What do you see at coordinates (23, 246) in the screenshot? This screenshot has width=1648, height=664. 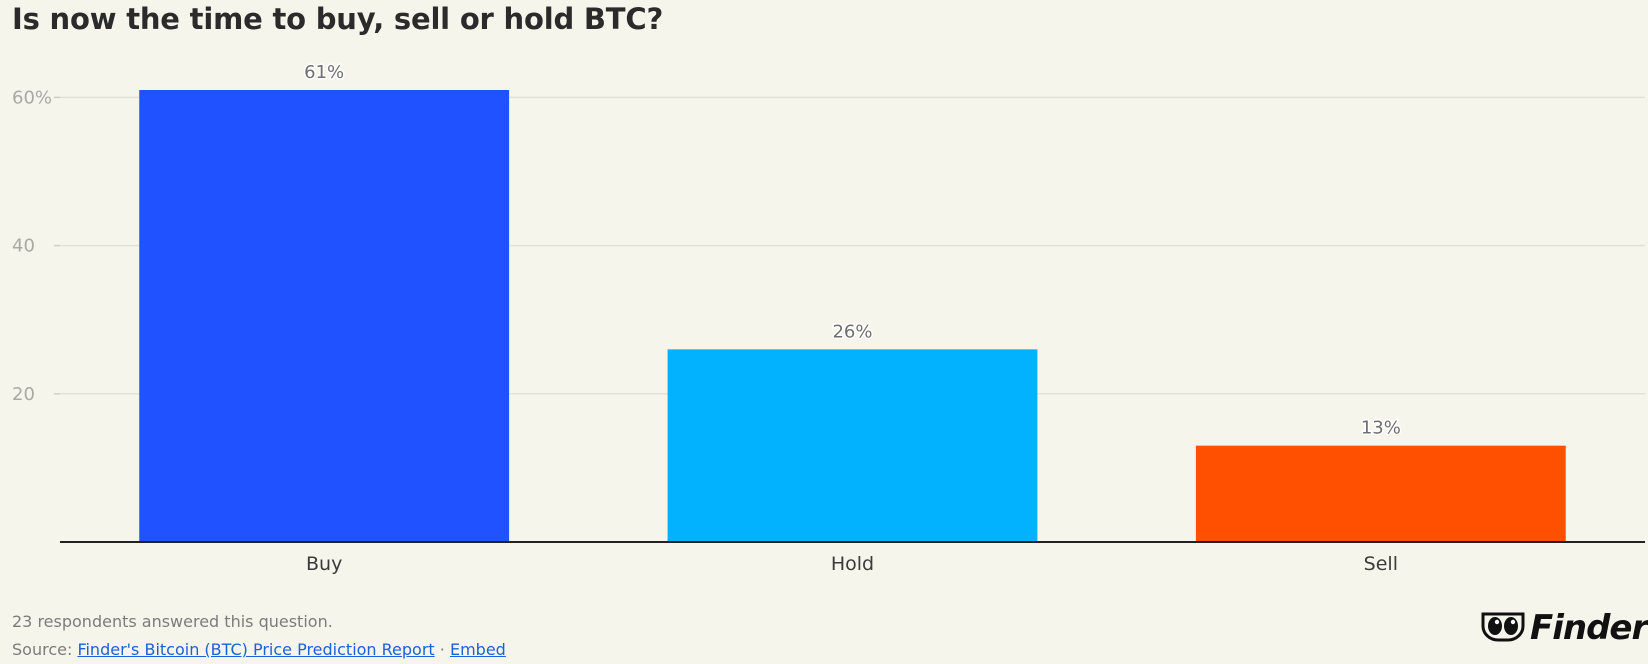 I see `y-tick-label: 40` at bounding box center [23, 246].